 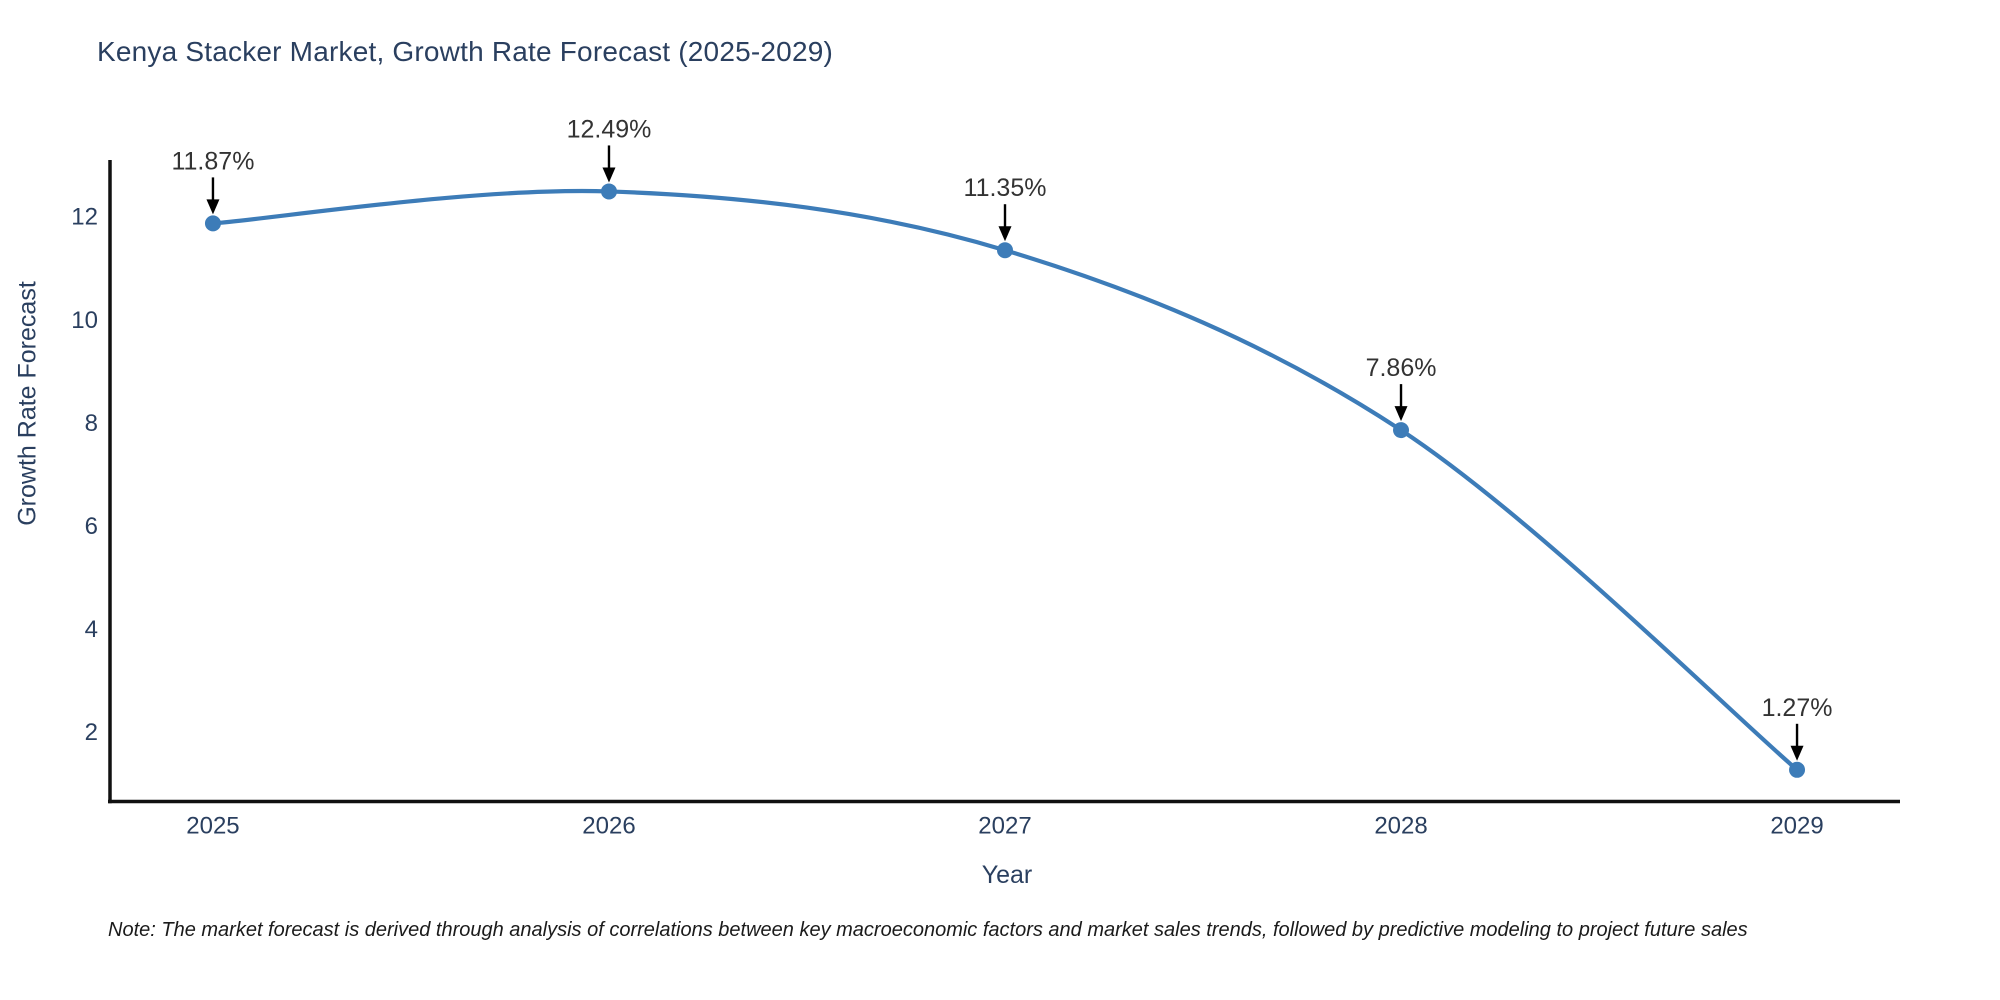 I want to click on point-value-label: 11.35%, so click(x=1005, y=188).